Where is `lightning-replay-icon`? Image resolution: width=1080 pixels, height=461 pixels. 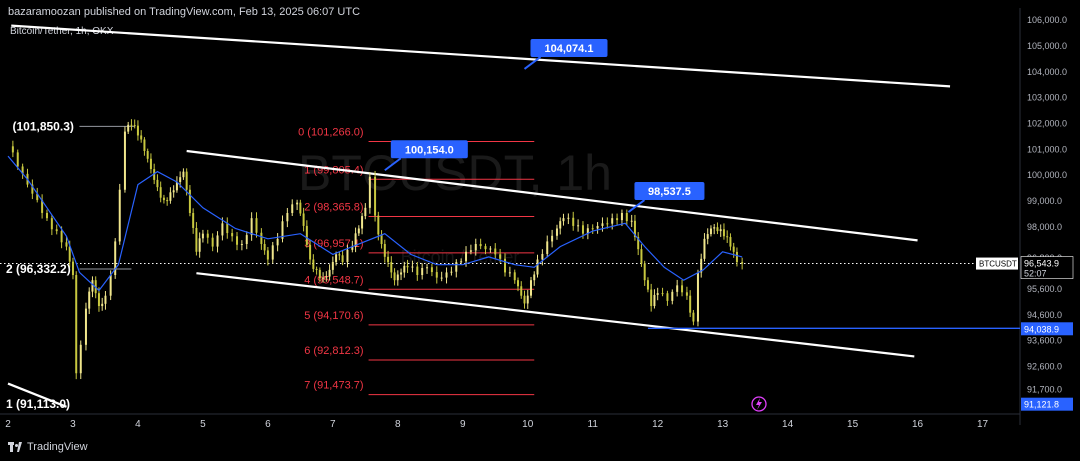 lightning-replay-icon is located at coordinates (759, 404).